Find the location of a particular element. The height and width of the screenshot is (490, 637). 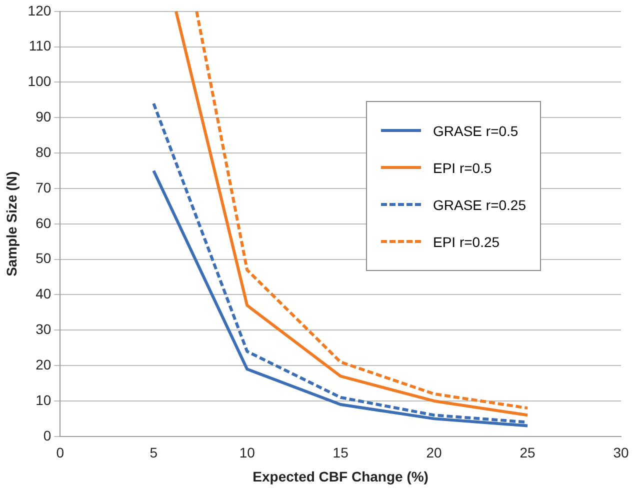

x-tick-label: 10 is located at coordinates (247, 452).